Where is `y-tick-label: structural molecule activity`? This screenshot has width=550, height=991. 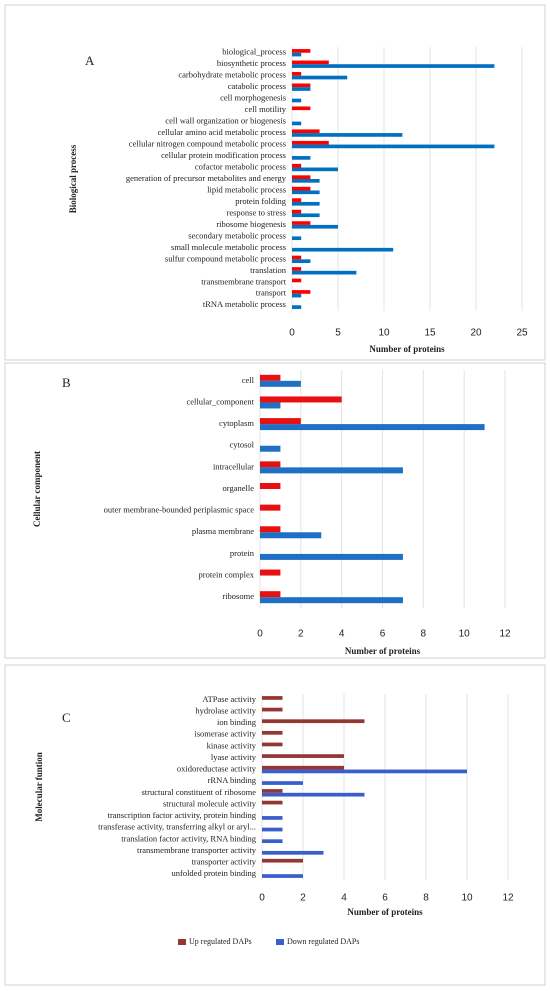 y-tick-label: structural molecule activity is located at coordinates (210, 803).